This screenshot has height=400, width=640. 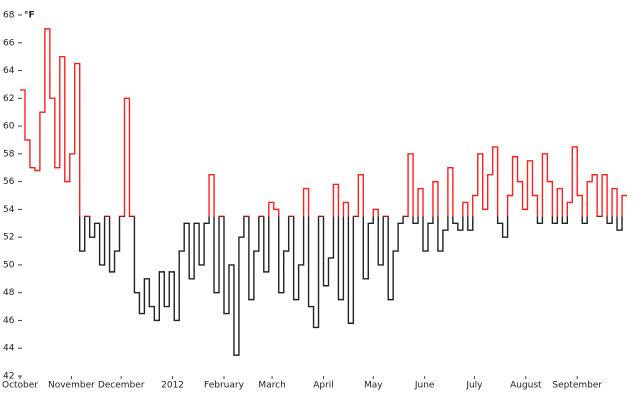 I want to click on x-tick-label: March, so click(x=271, y=386).